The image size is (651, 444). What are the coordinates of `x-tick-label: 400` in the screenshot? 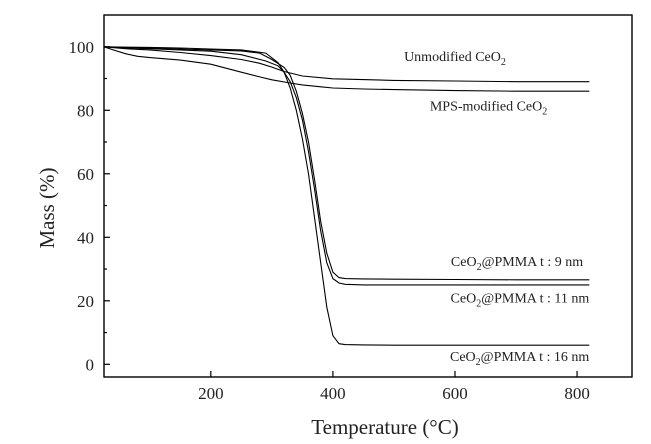 It's located at (333, 393).